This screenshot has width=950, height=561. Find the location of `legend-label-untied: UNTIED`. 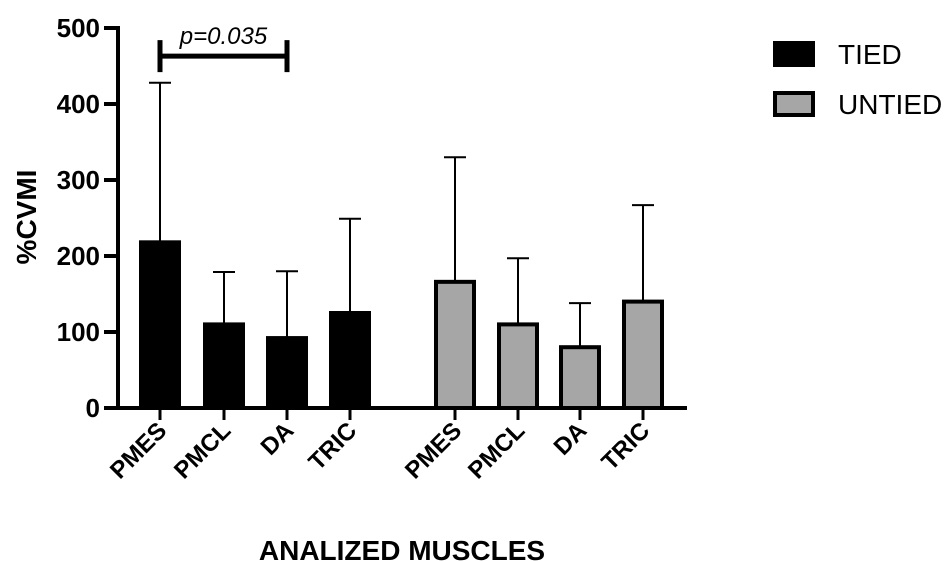

legend-label-untied: UNTIED is located at coordinates (890, 104).